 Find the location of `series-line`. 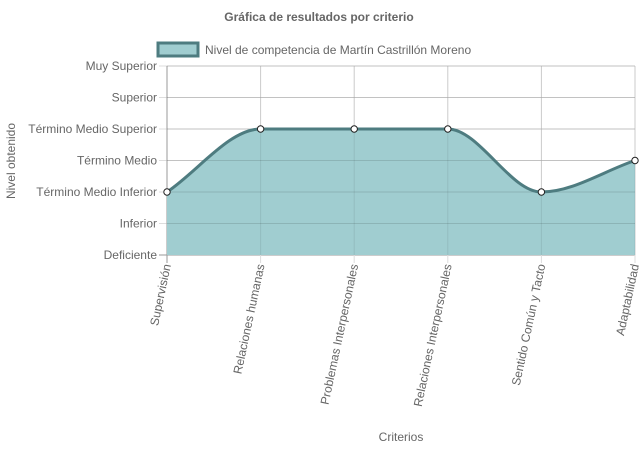

series-line is located at coordinates (401, 160).